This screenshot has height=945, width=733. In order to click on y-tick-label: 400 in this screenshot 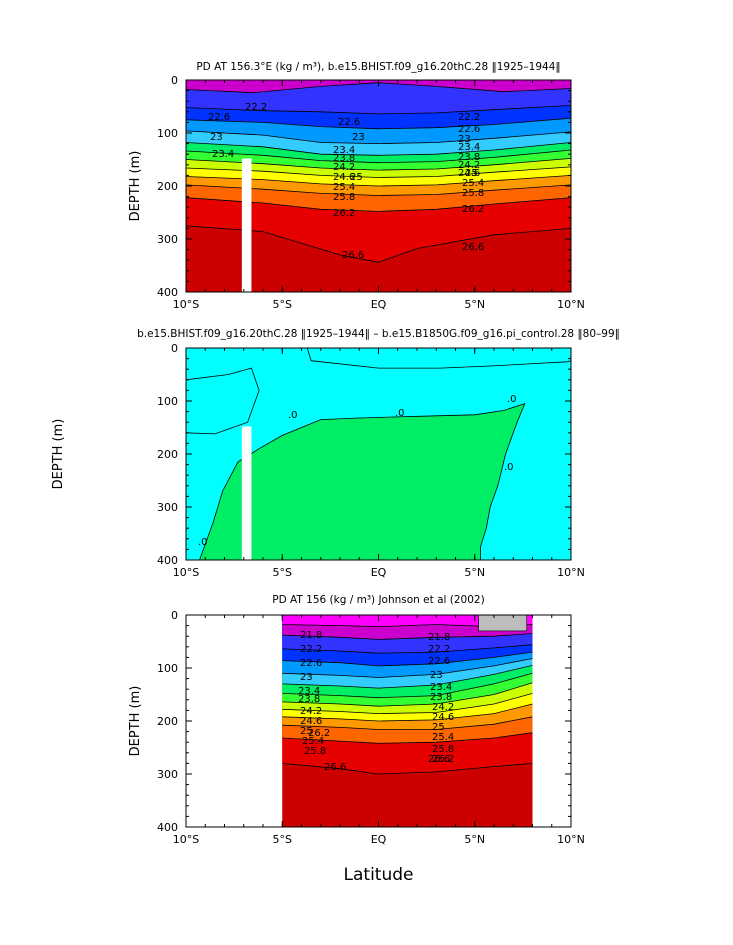, I will do `click(167, 560)`.